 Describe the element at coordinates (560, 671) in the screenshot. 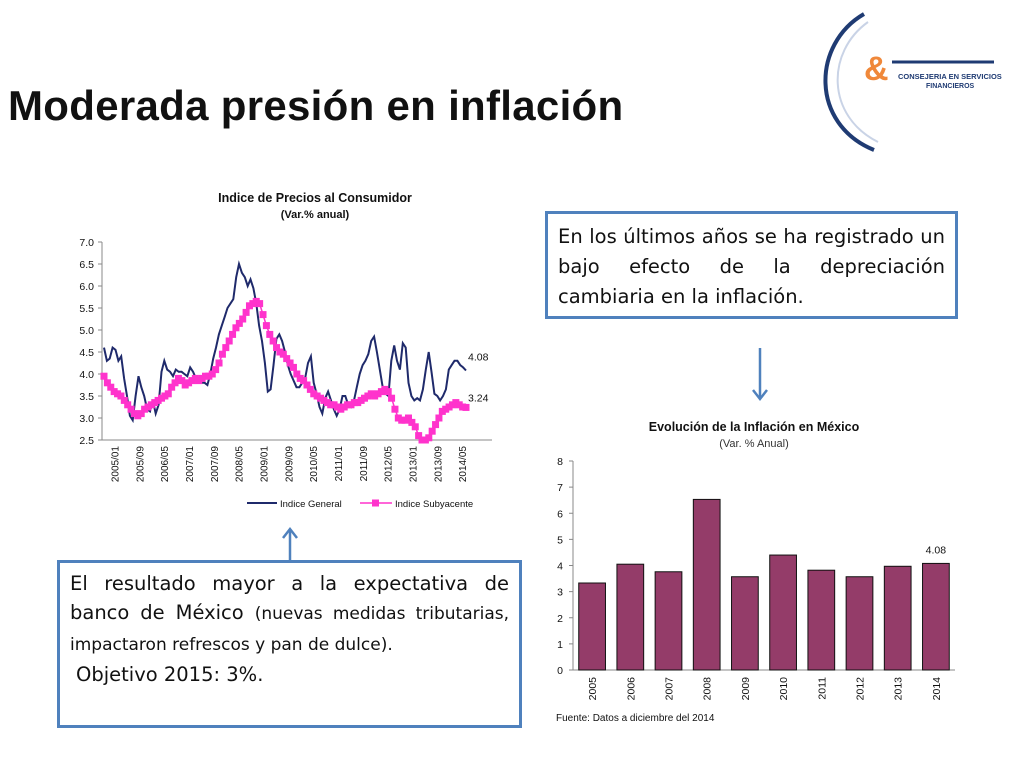

I see `y-tick-label: 0` at that location.